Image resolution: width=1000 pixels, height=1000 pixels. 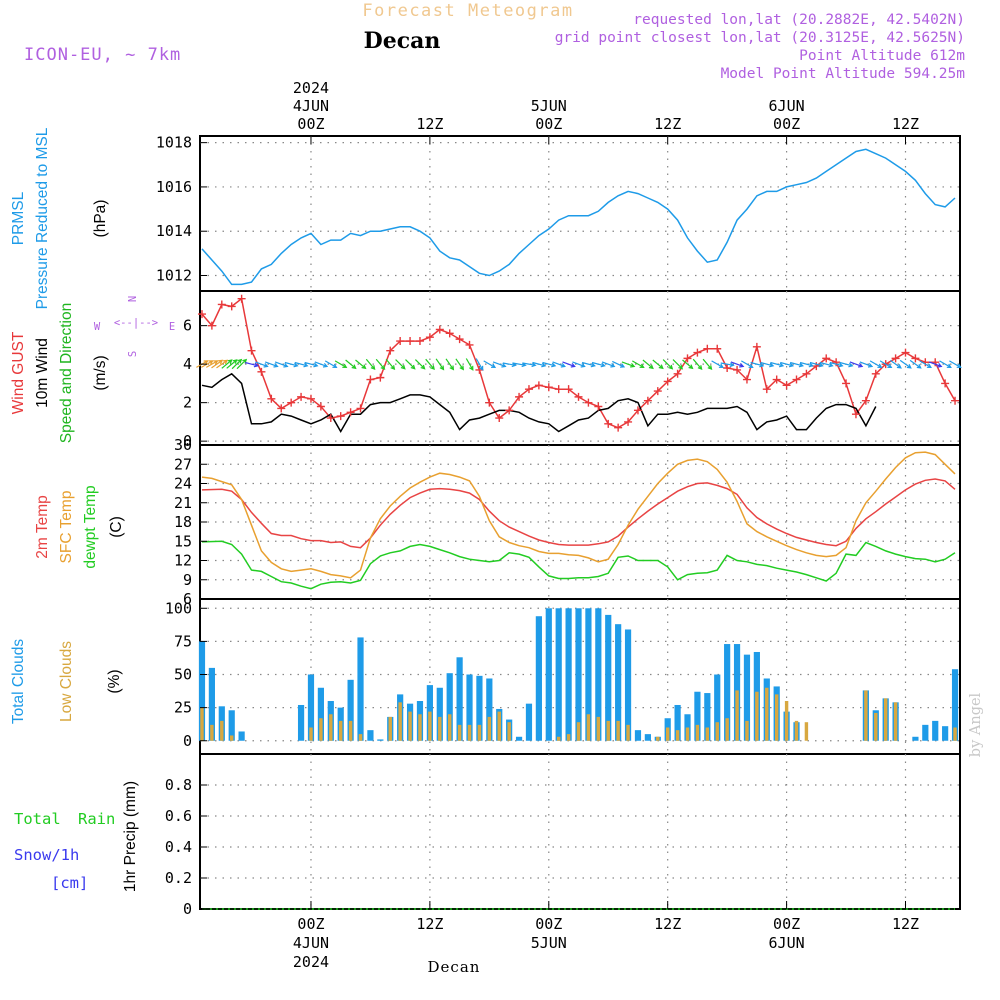 What do you see at coordinates (90, 526) in the screenshot?
I see `panel-axis-label: dewpt Temp` at bounding box center [90, 526].